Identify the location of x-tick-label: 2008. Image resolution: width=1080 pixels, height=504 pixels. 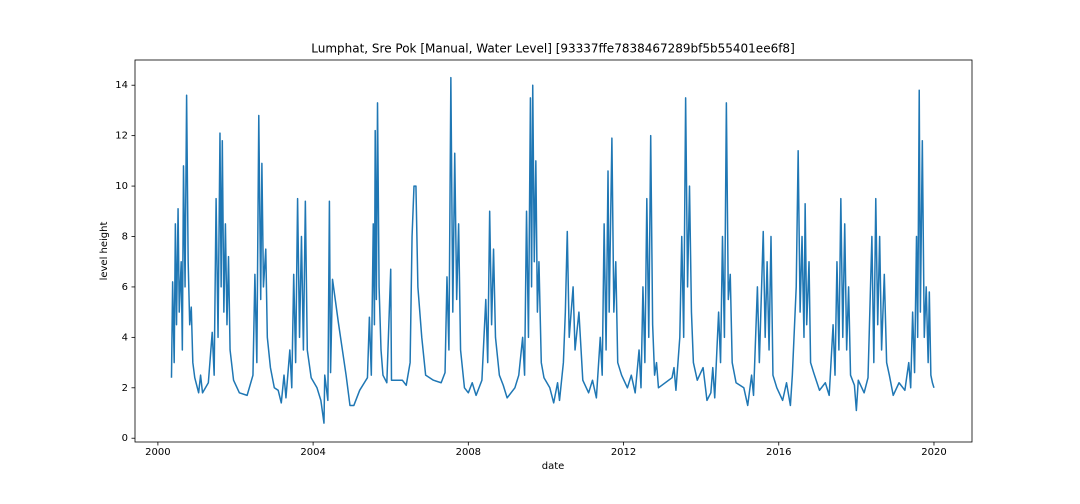
(468, 452).